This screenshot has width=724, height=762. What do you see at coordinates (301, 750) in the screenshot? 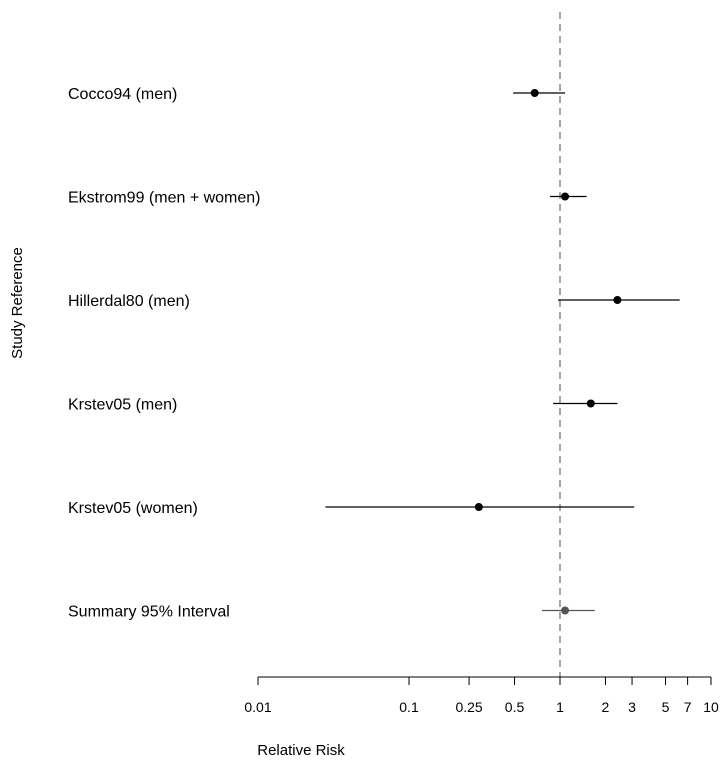
I see `x-axis-label: Relative Risk` at bounding box center [301, 750].